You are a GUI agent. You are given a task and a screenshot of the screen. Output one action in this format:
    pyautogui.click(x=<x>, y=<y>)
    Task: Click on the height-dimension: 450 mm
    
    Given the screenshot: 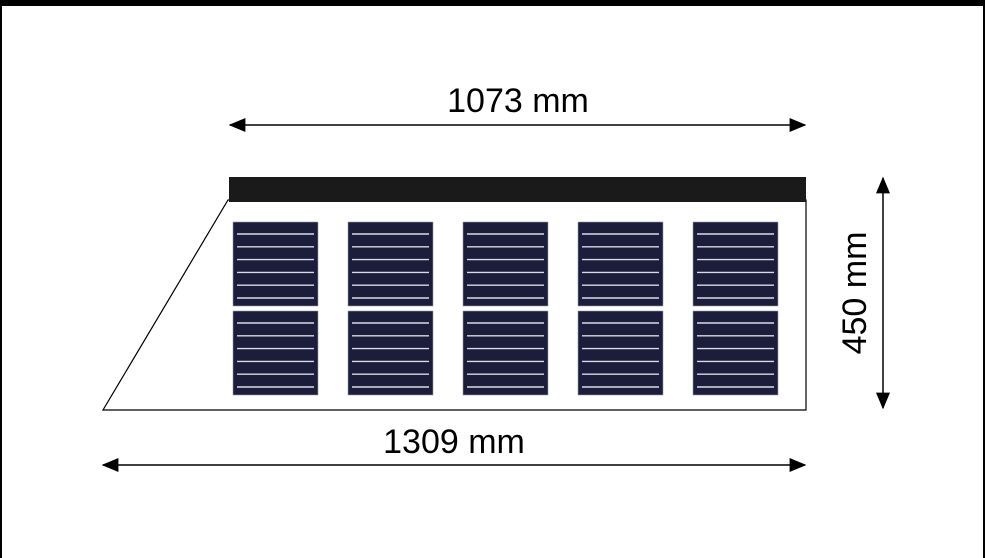 What is the action you would take?
    pyautogui.click(x=863, y=293)
    